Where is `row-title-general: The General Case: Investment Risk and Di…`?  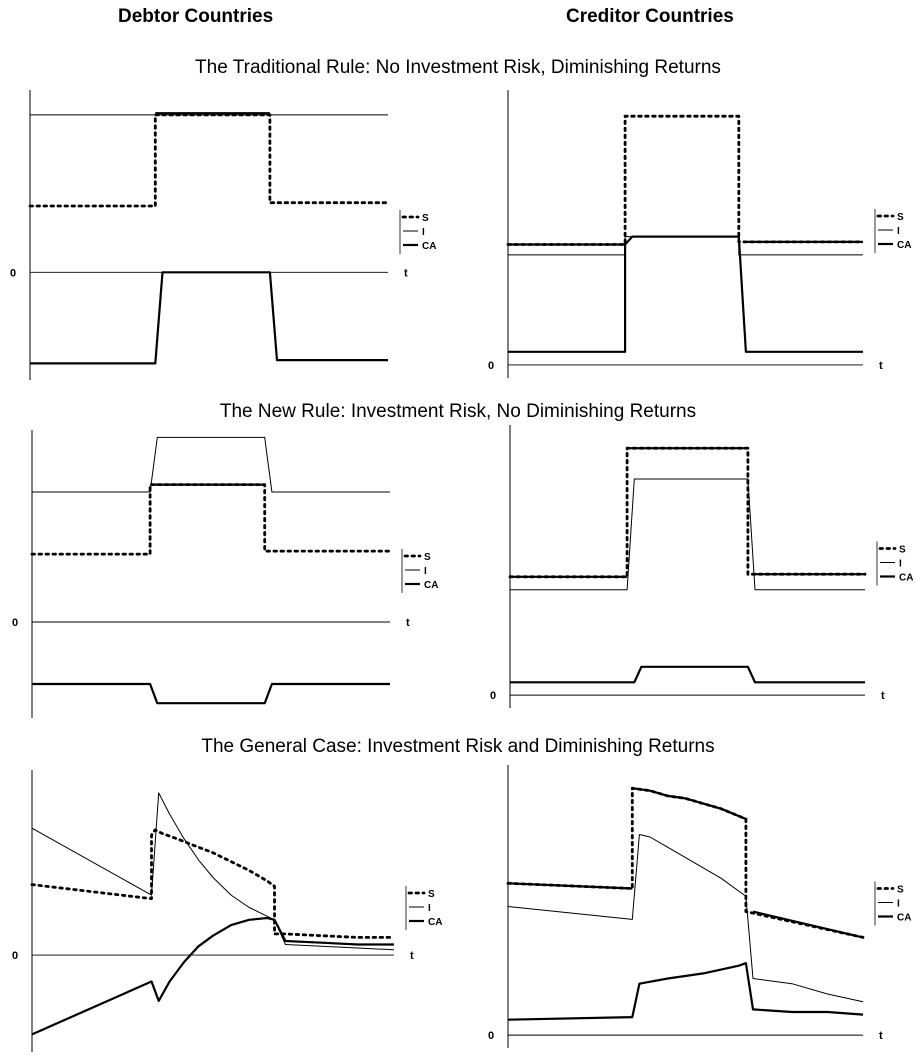
row-title-general: The General Case: Investment Risk and Di… is located at coordinates (458, 746).